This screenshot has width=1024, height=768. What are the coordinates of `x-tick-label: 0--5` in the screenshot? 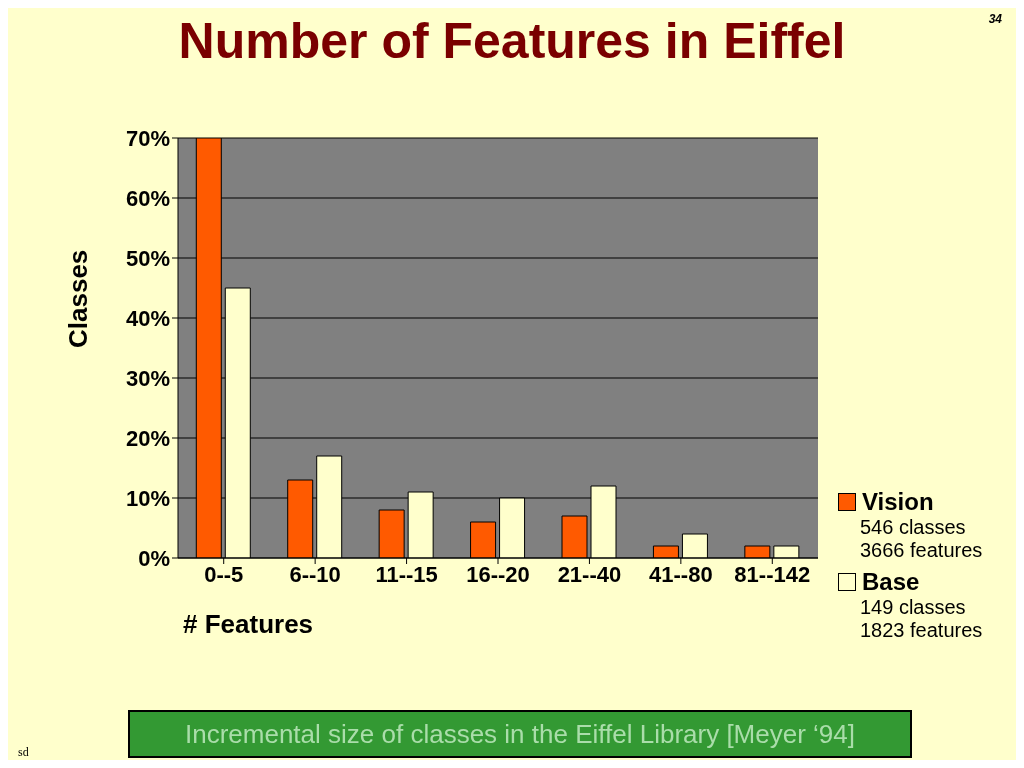 It's located at (224, 574).